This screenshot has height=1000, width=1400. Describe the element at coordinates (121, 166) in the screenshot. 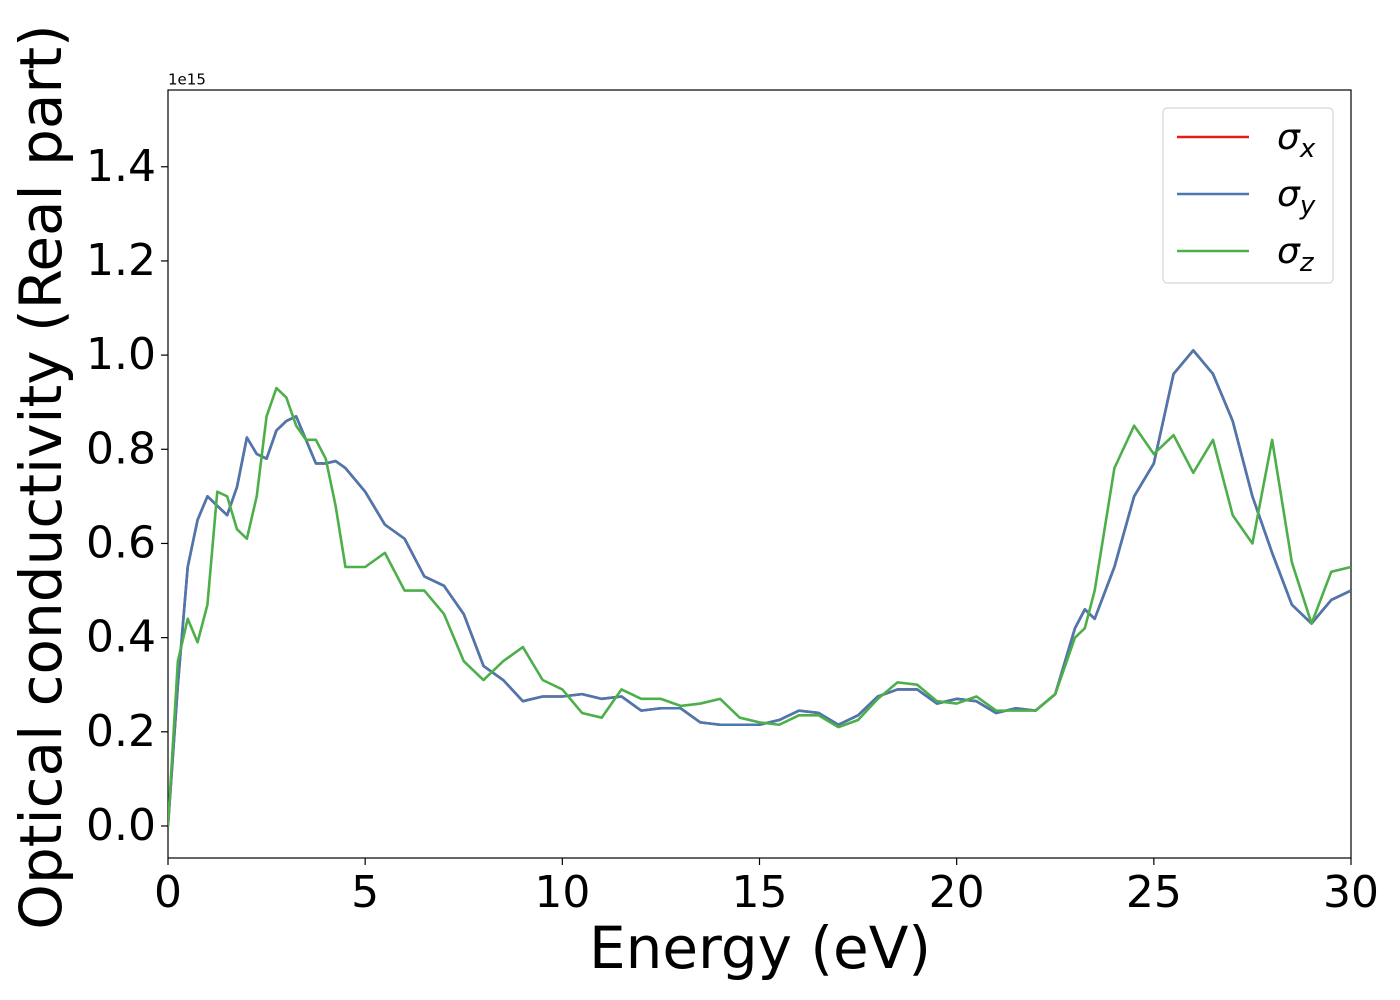

I see `y-tick-label: 1.4` at that location.